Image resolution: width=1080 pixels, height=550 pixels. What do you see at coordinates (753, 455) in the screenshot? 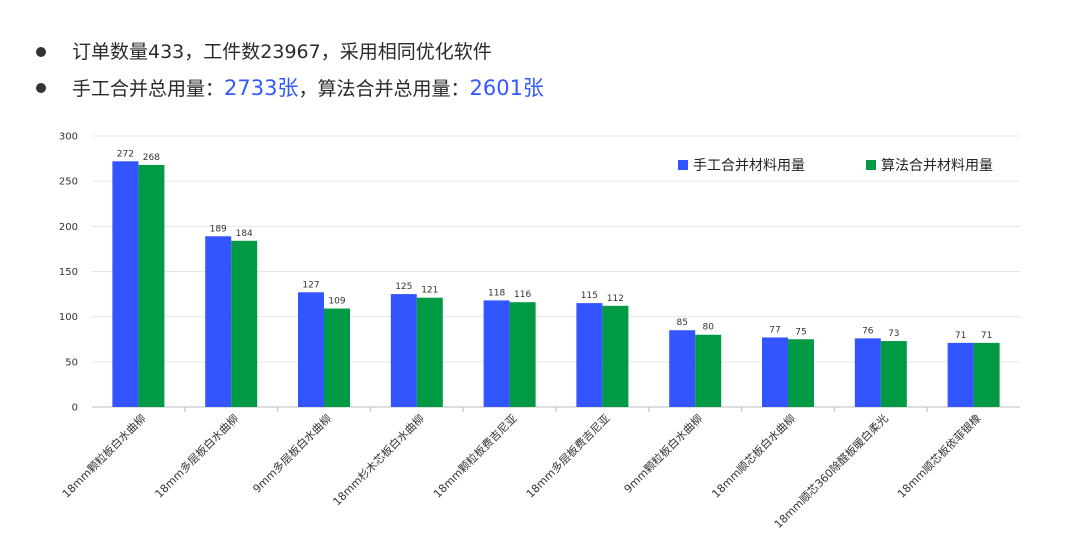
I see `x-category-label: 18mm顺芯板白水曲柳` at bounding box center [753, 455].